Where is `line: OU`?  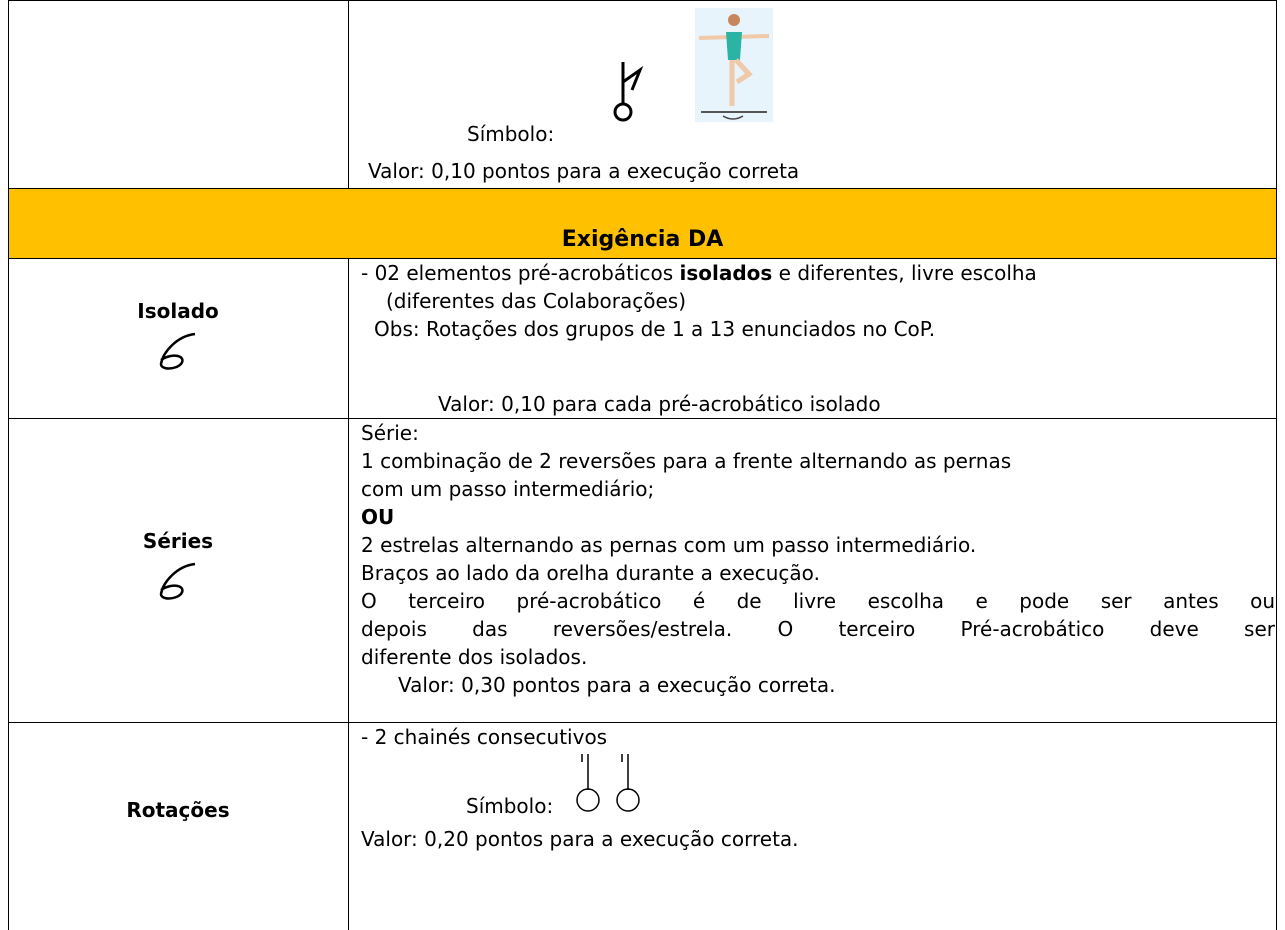 line: OU is located at coordinates (378, 517).